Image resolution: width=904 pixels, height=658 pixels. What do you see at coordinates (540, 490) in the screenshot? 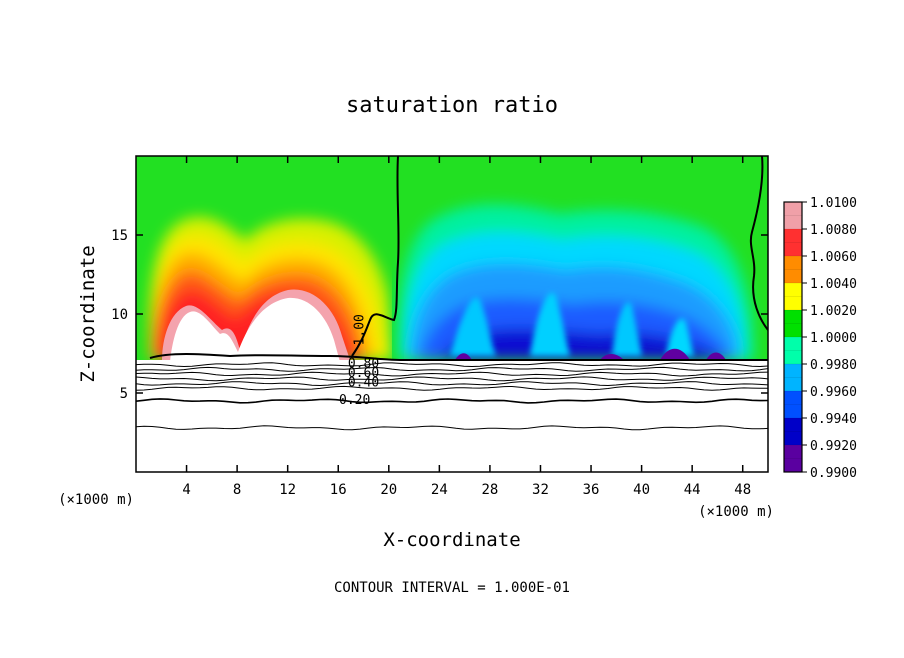
I see `x-tick-label: 32` at bounding box center [540, 490].